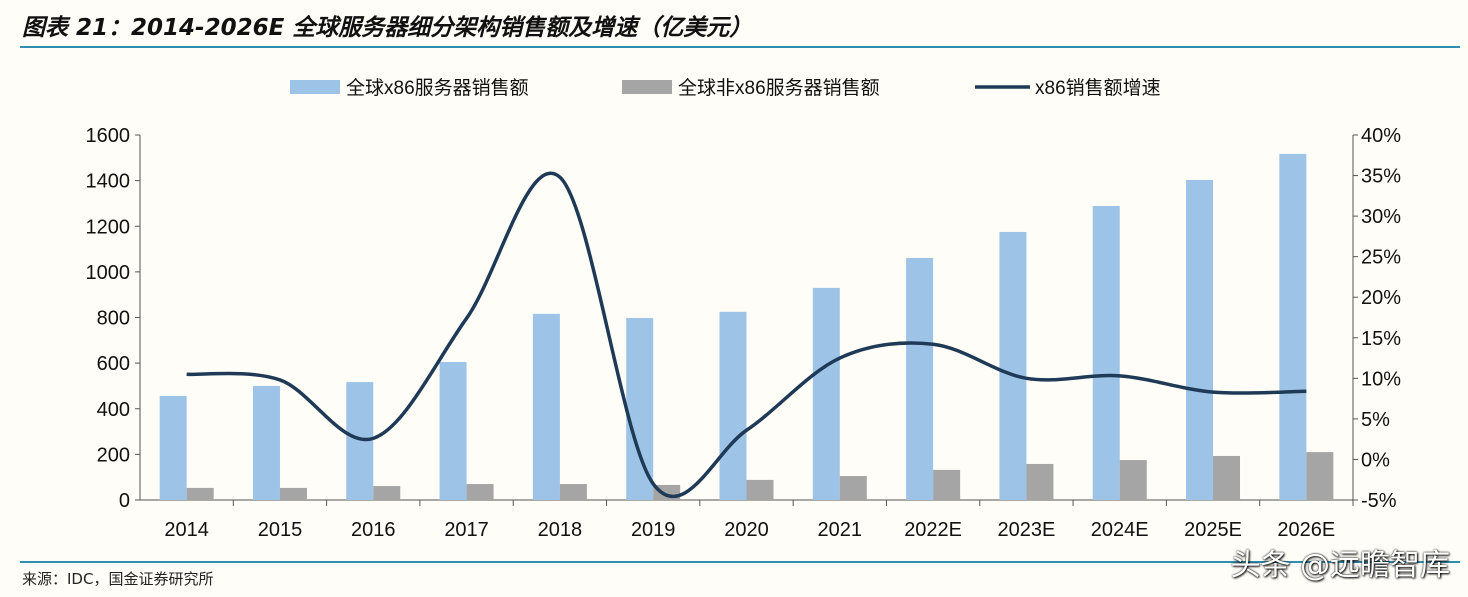 This screenshot has height=597, width=1468. Describe the element at coordinates (387, 28) in the screenshot. I see `chart-title: 图表 21：2014-2026E 全球服务器细分架构销售额及增速（亿美元）` at that location.